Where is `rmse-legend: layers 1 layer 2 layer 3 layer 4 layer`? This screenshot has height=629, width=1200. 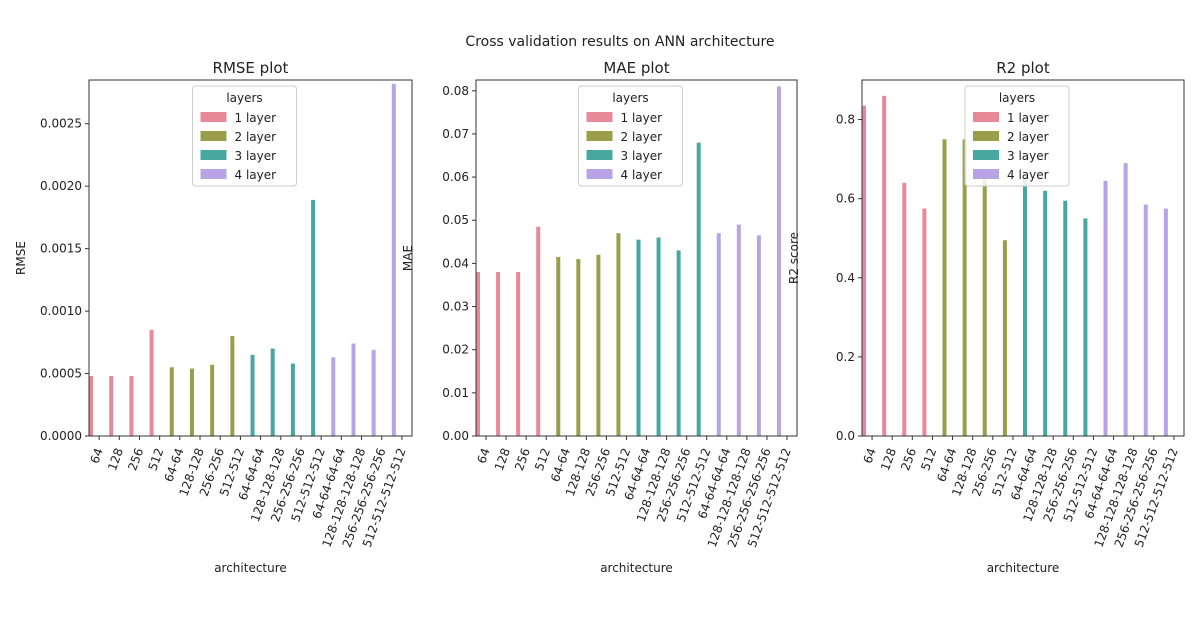 rmse-legend: layers 1 layer 2 layer 3 layer 4 layer is located at coordinates (244, 136).